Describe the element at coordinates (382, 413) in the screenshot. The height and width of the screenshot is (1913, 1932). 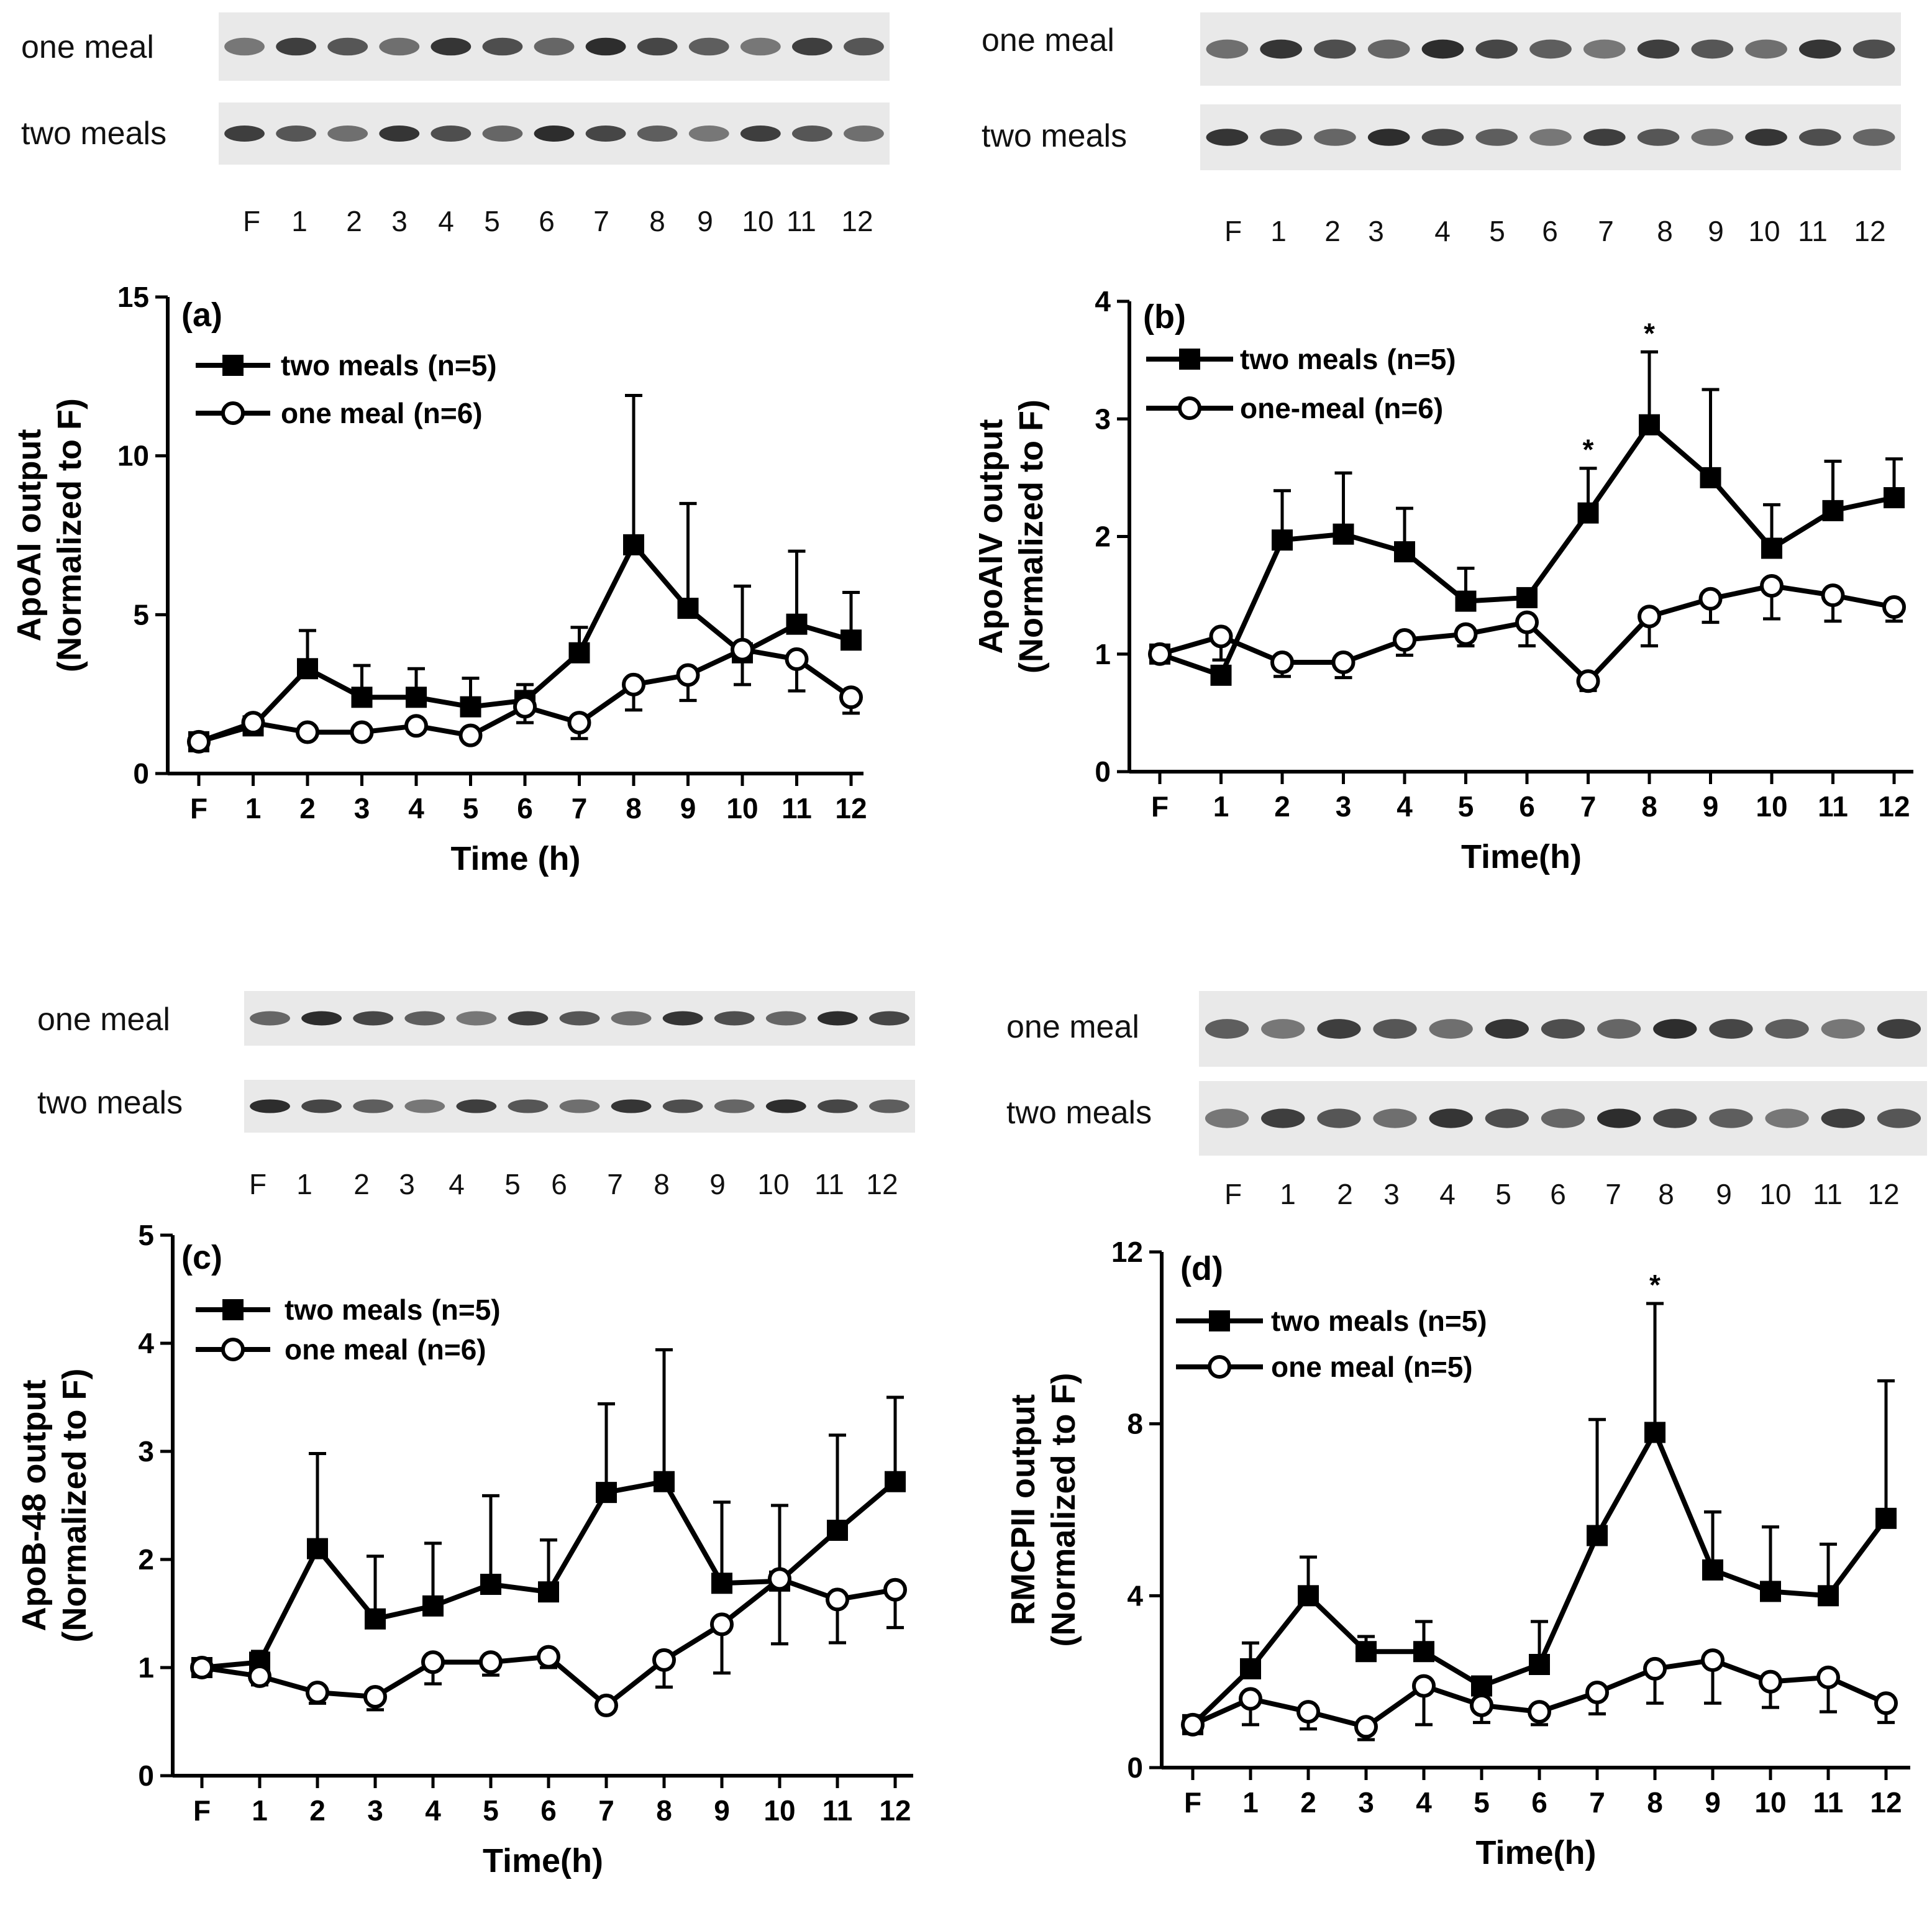
I see `legend-label: one meal (n=6)` at that location.